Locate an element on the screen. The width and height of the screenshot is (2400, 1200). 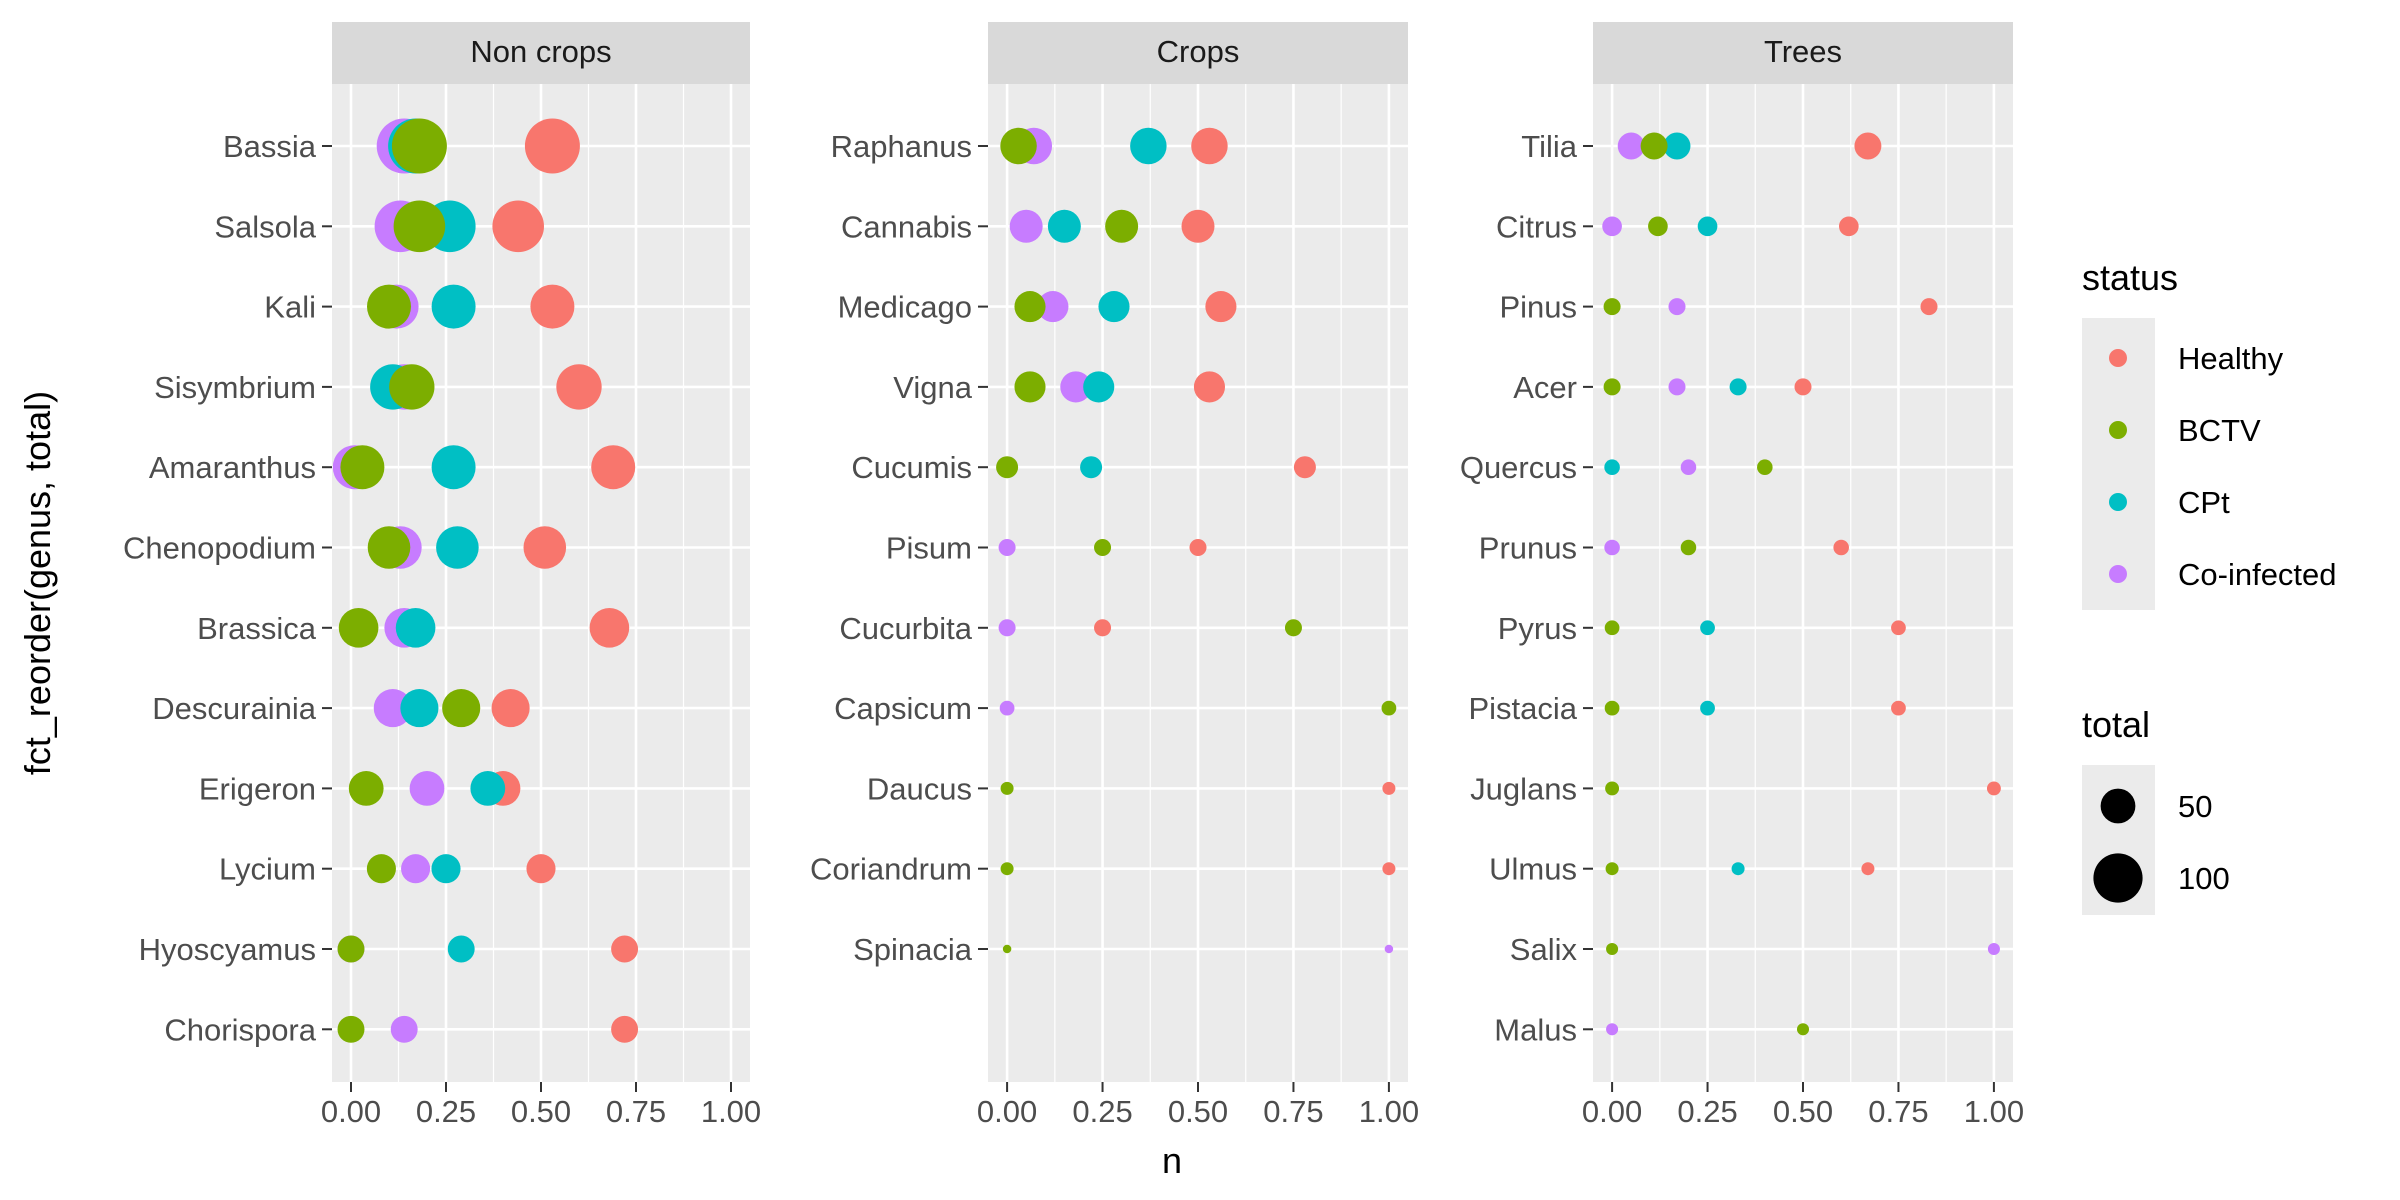
legend-label: 100 is located at coordinates (2204, 878).